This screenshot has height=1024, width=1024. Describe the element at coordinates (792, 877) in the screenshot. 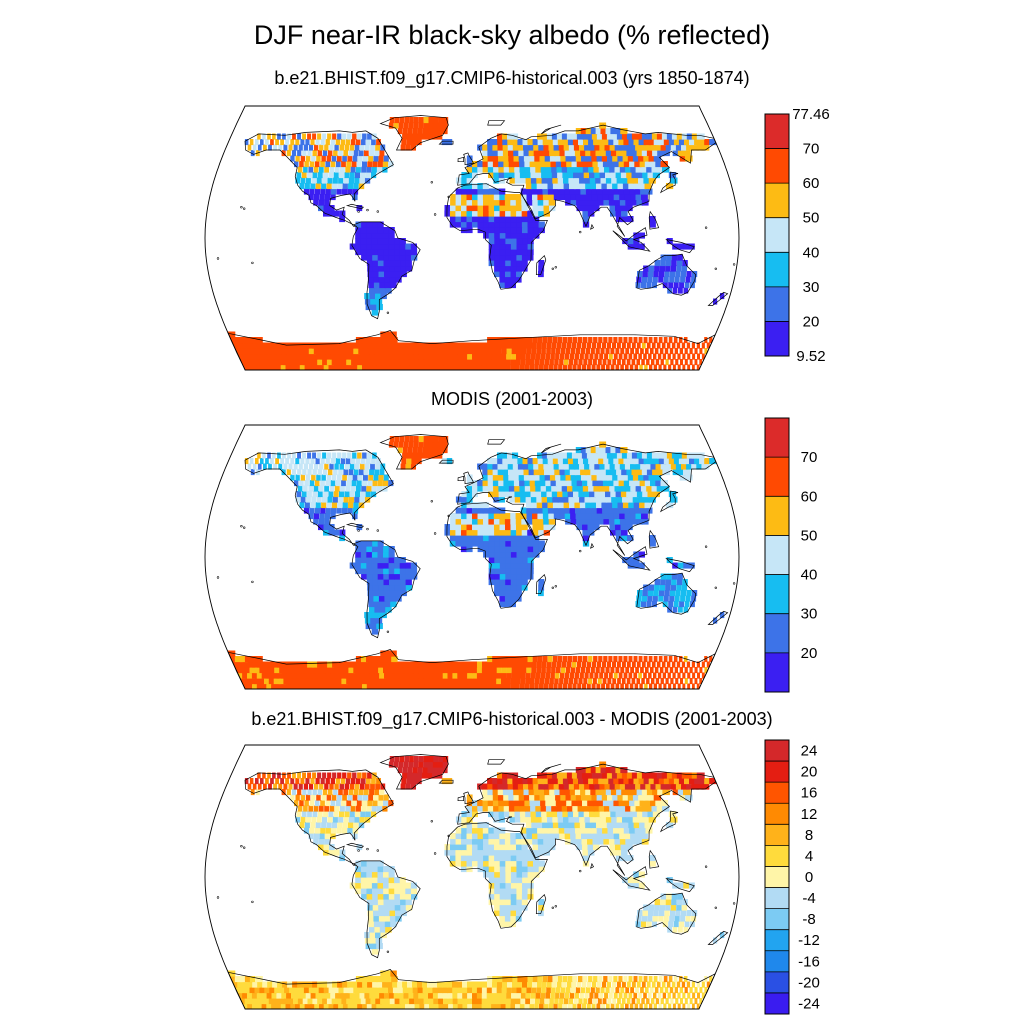

I see `colorbar-3: -24 -20 -16 -12 -8 -4 0 4 8 12 16 20 24` at that location.